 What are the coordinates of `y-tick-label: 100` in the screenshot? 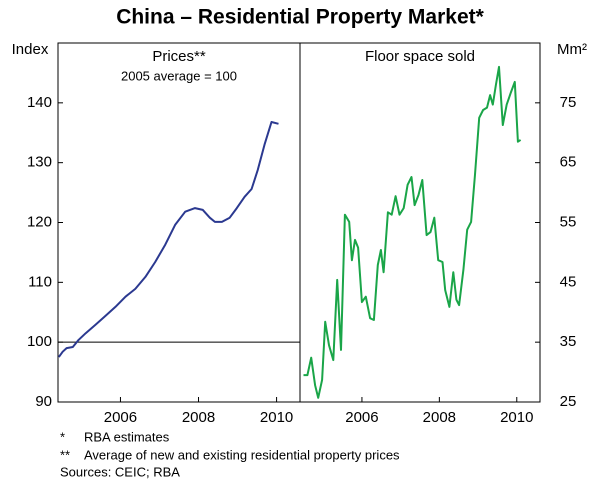 It's located at (39, 341).